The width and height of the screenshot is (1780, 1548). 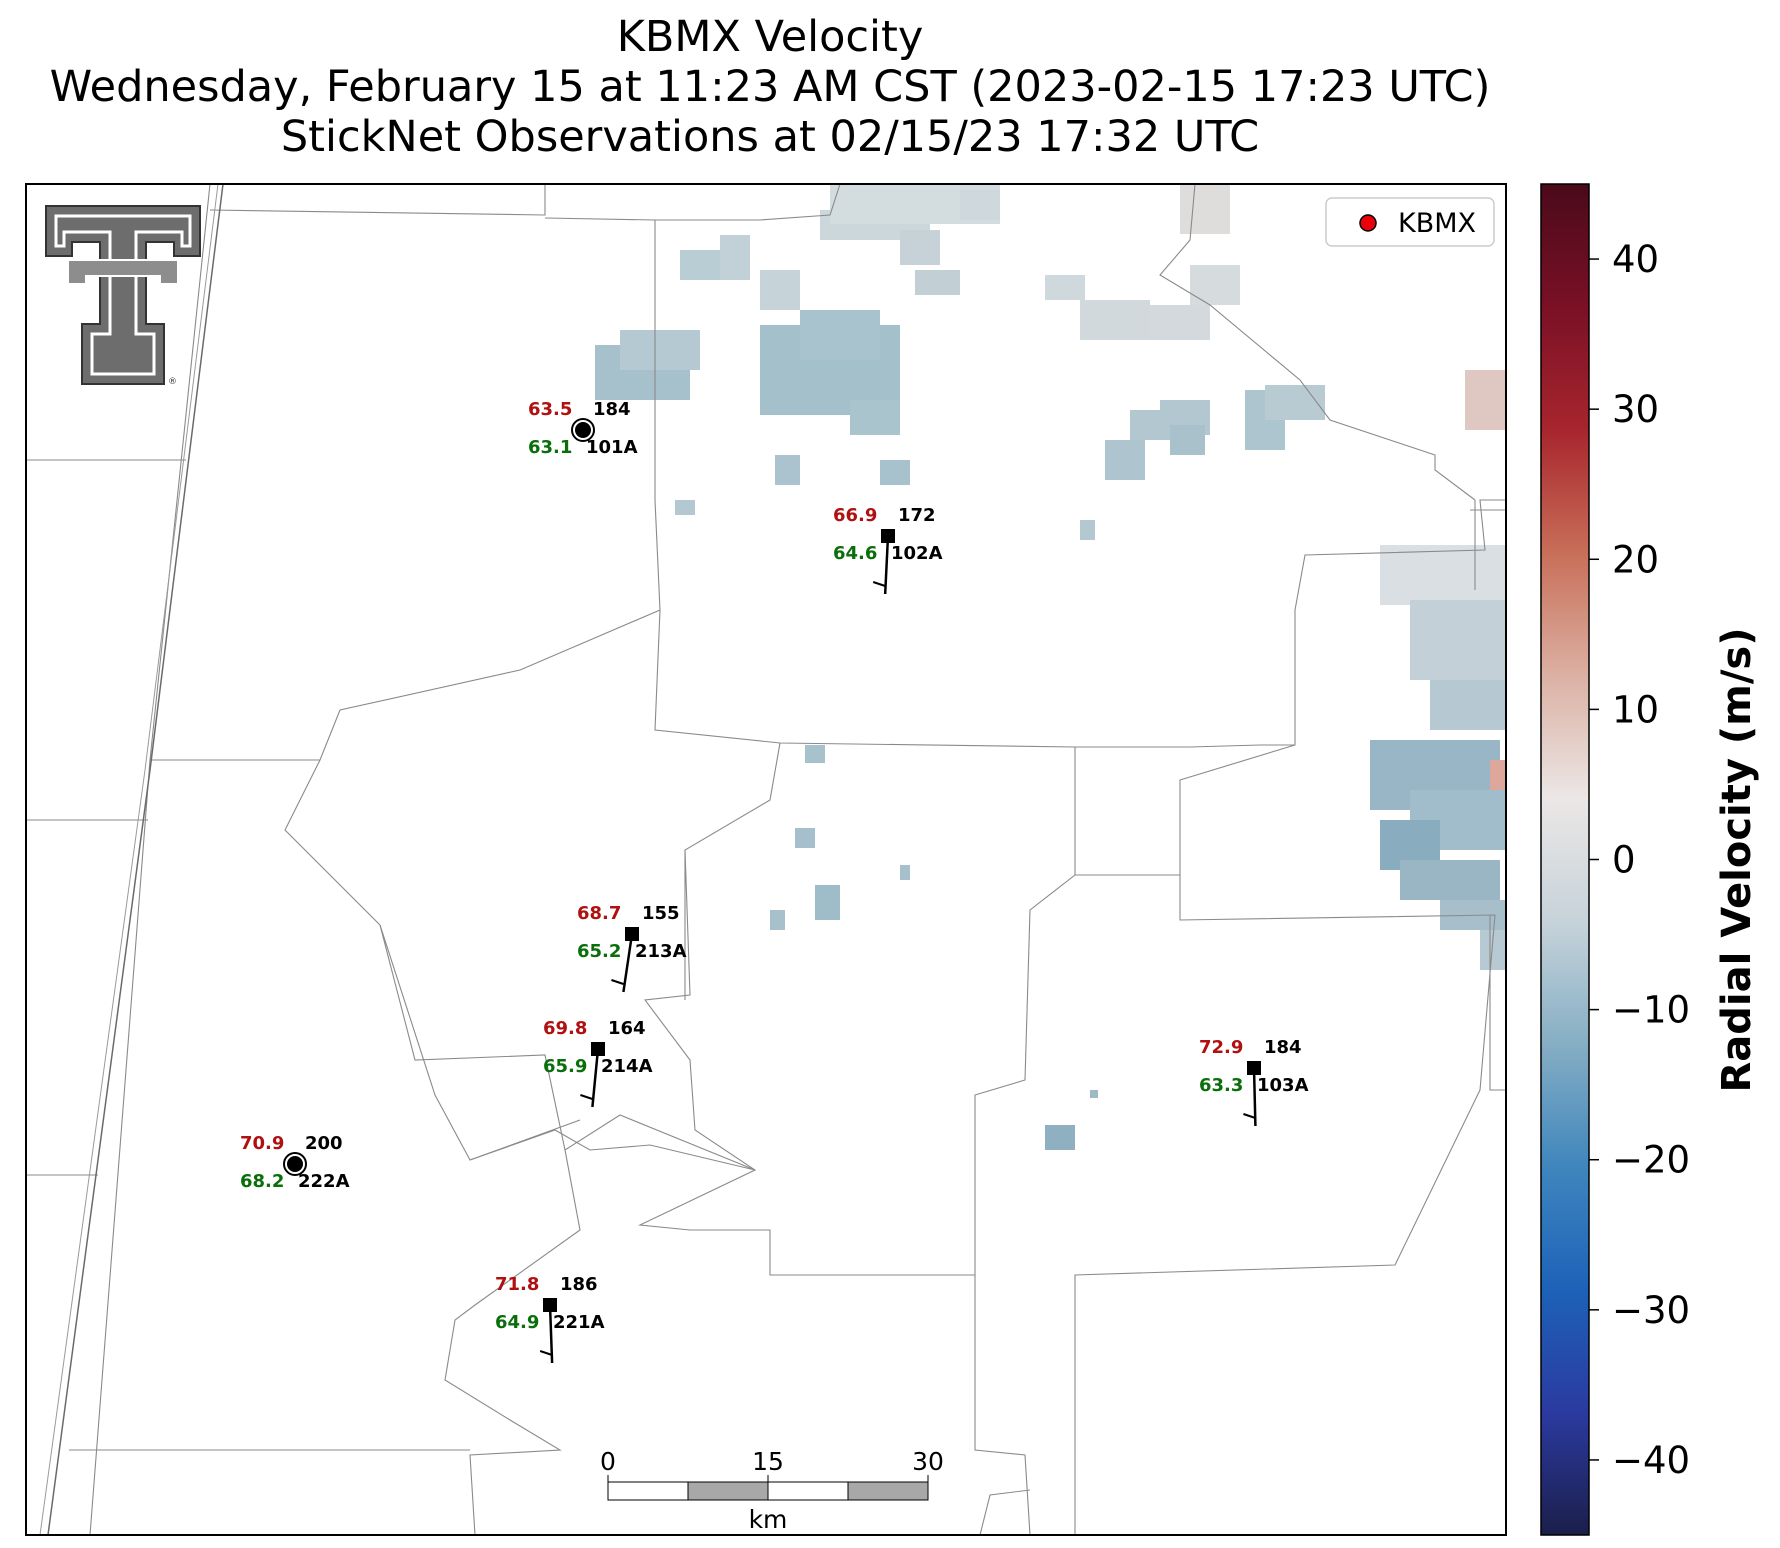 I want to click on station-temperature: 71.8, so click(x=517, y=1284).